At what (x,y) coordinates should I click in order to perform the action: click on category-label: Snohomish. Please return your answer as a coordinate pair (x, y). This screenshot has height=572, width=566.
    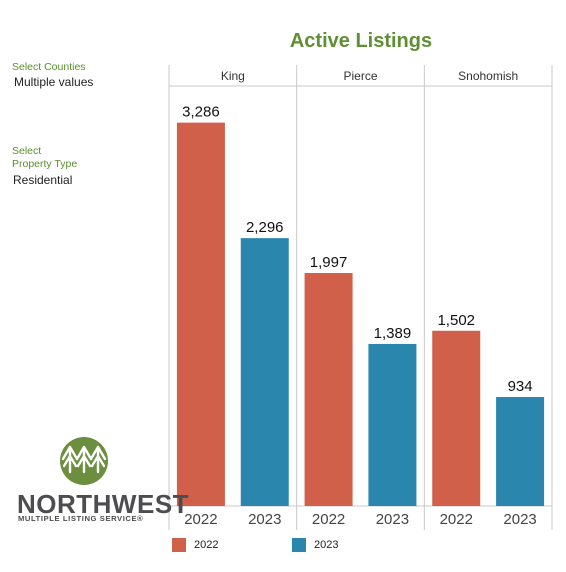
    Looking at the image, I should click on (488, 76).